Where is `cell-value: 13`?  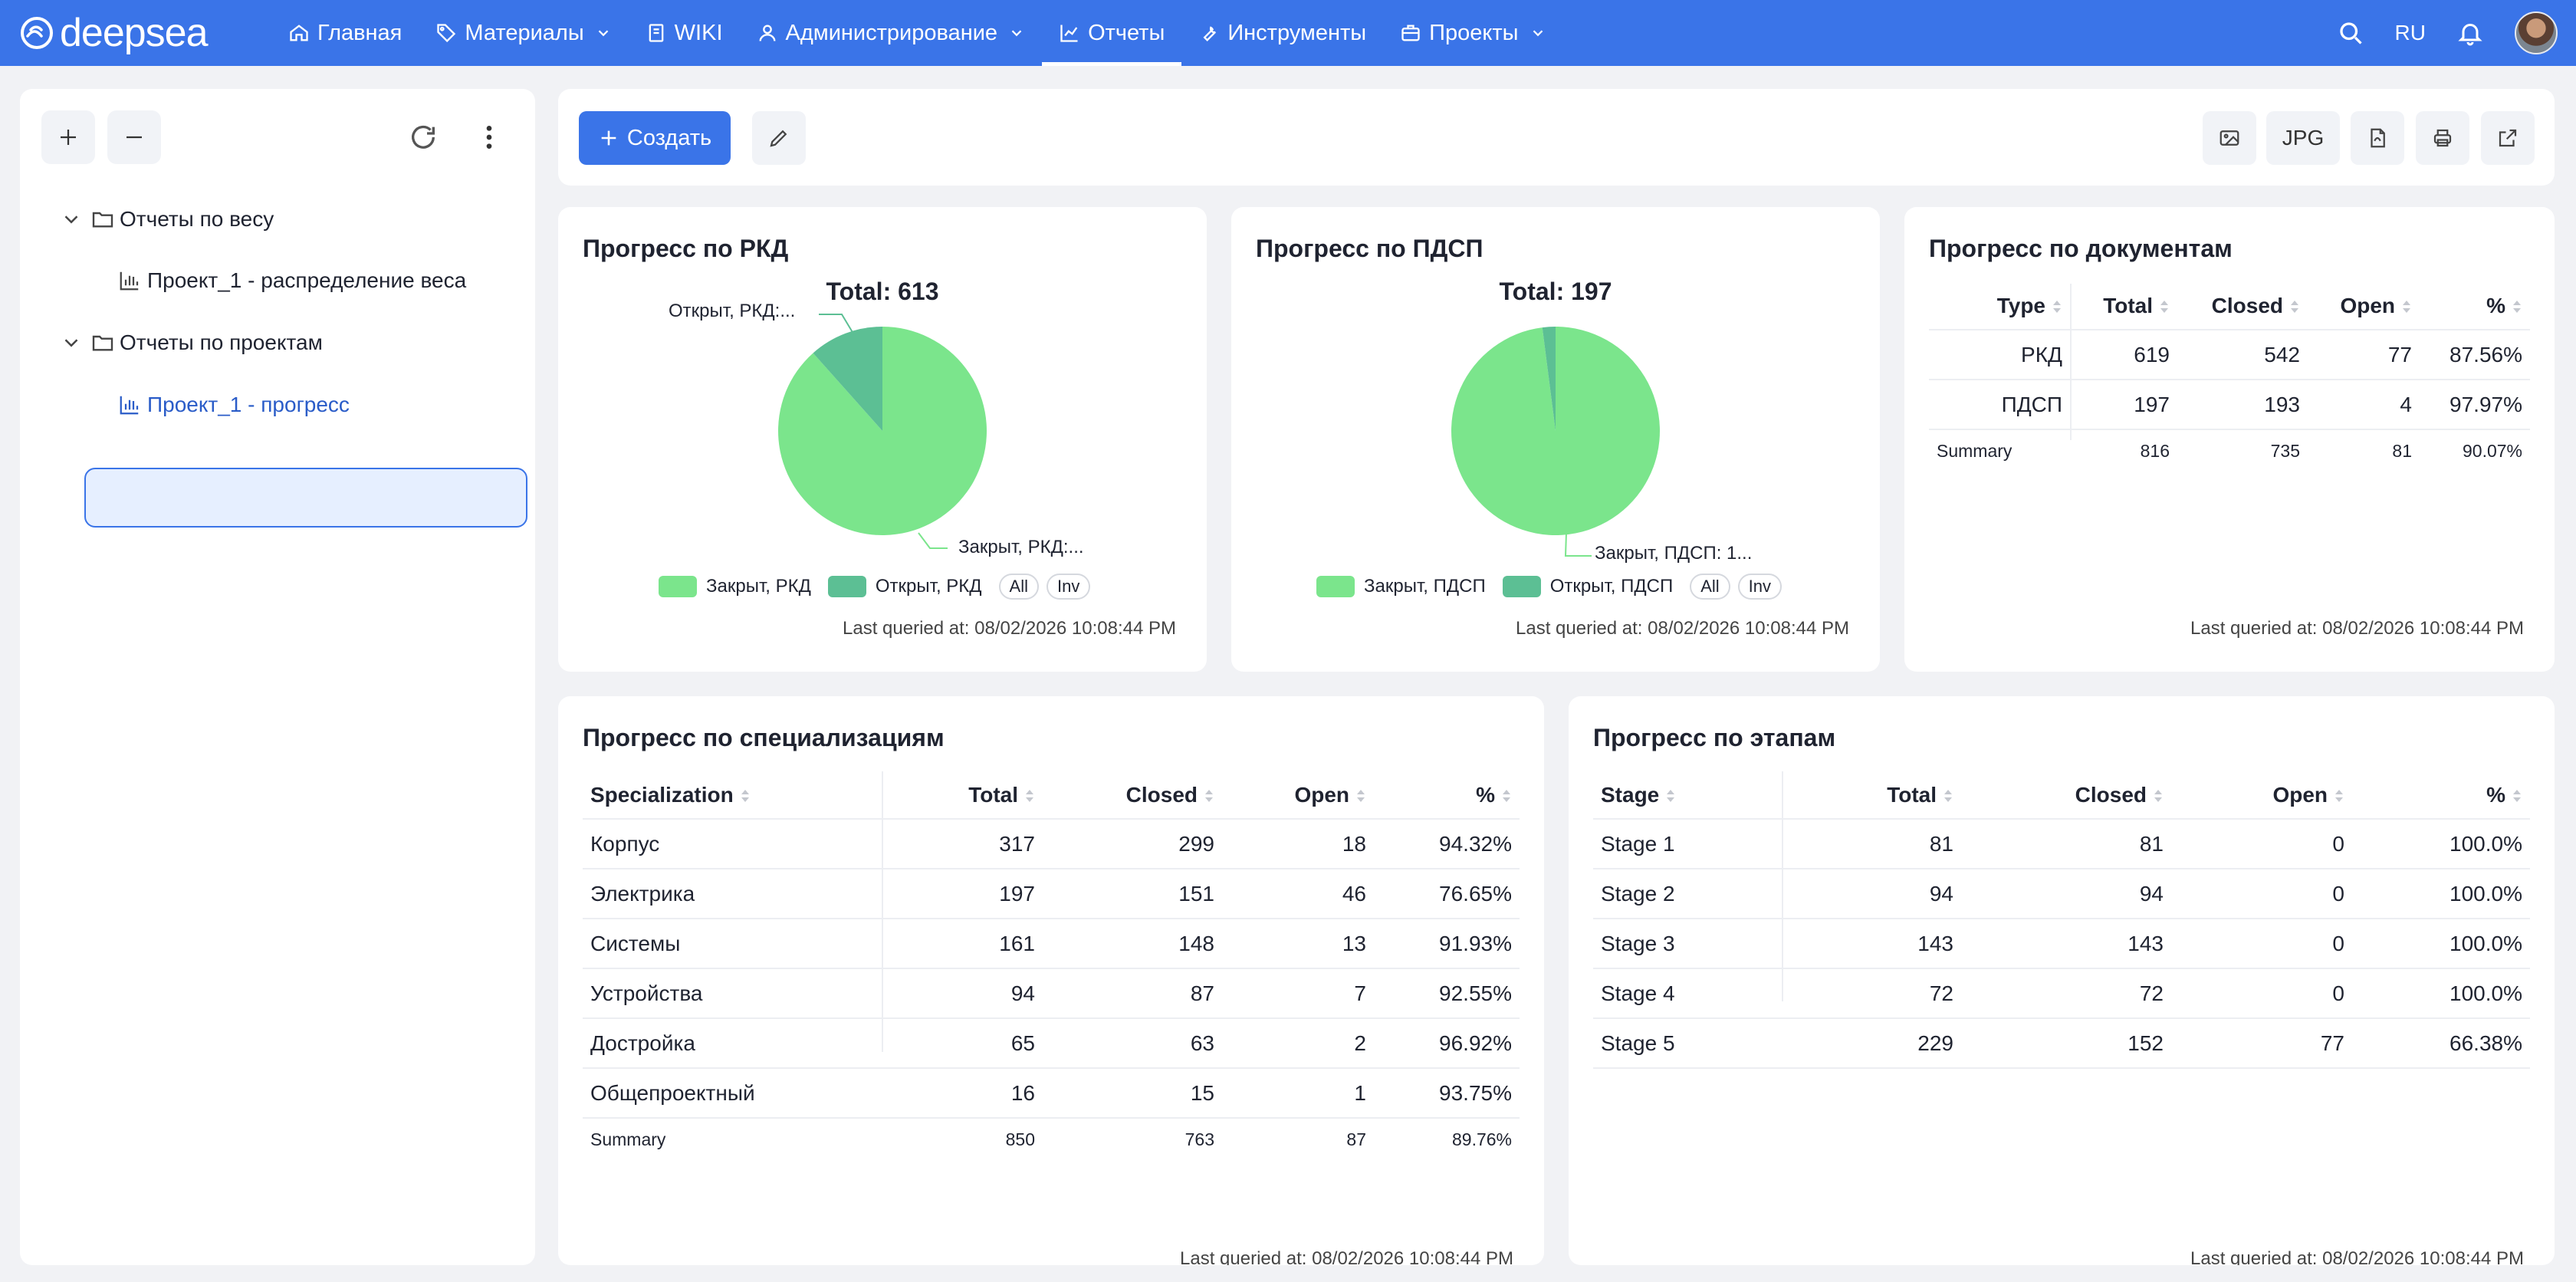 cell-value: 13 is located at coordinates (1298, 944).